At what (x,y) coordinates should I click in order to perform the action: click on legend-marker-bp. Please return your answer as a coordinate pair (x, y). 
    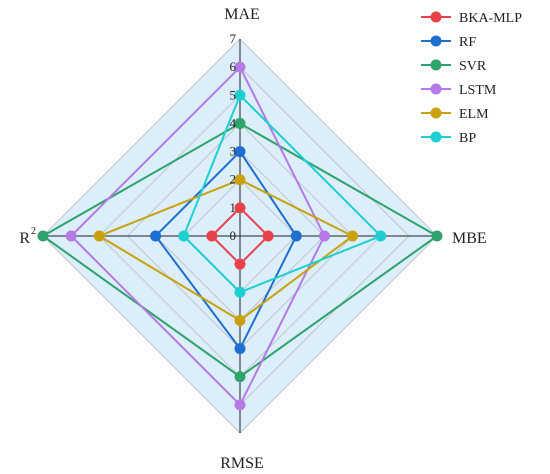
    Looking at the image, I should click on (436, 137).